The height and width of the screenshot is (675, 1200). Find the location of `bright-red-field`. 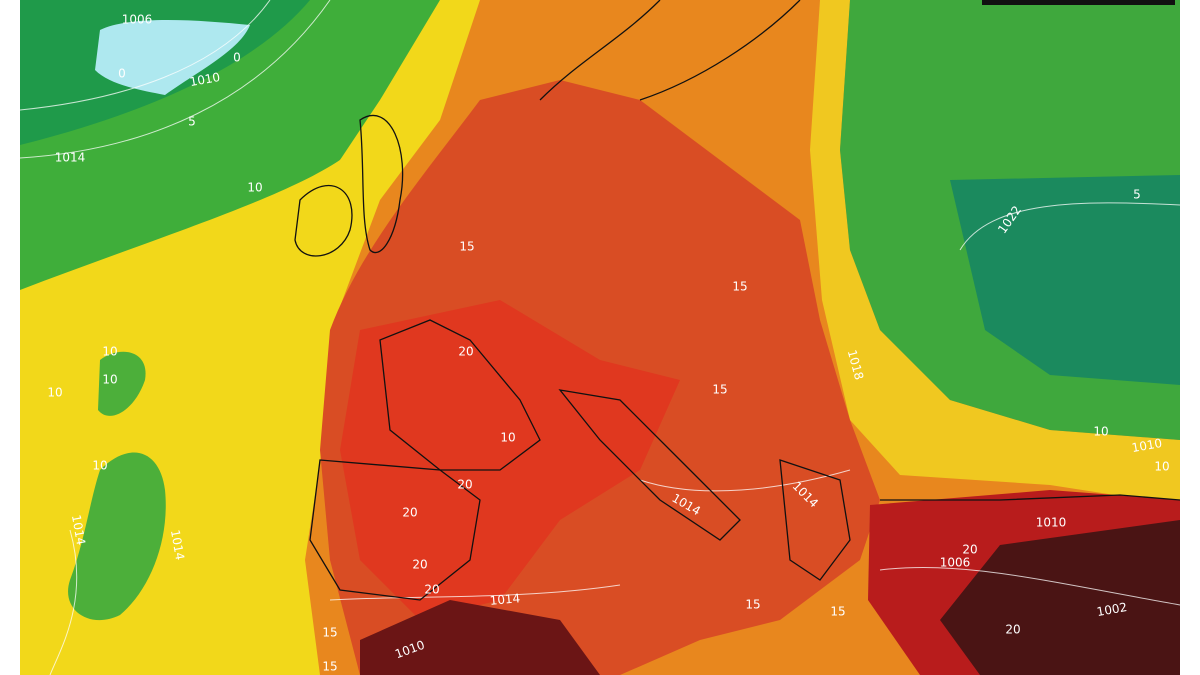

bright-red-field is located at coordinates (510, 460).